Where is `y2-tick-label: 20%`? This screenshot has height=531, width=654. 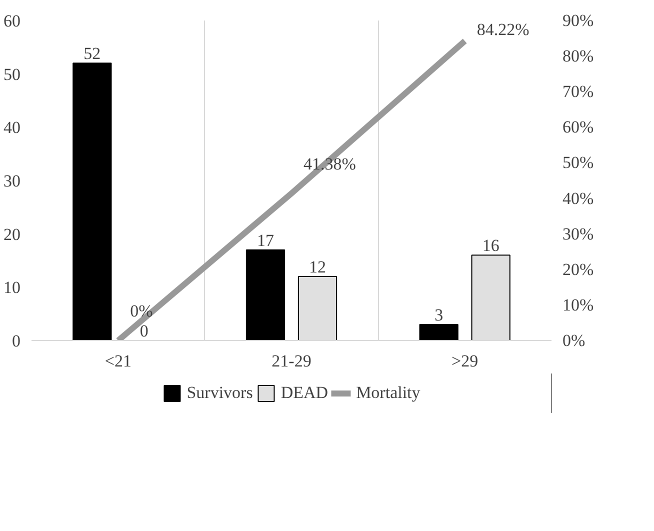
y2-tick-label: 20% is located at coordinates (578, 269).